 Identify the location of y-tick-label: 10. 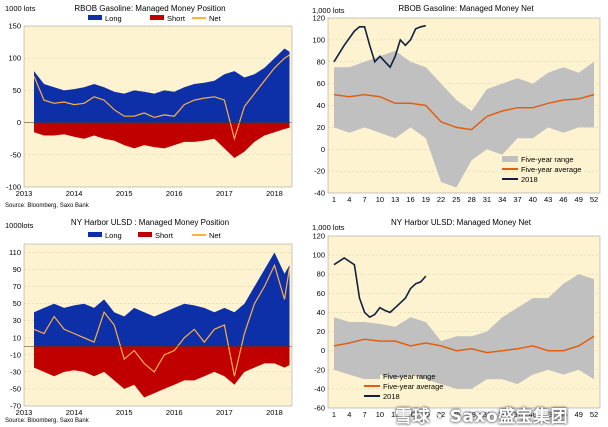
(17, 337).